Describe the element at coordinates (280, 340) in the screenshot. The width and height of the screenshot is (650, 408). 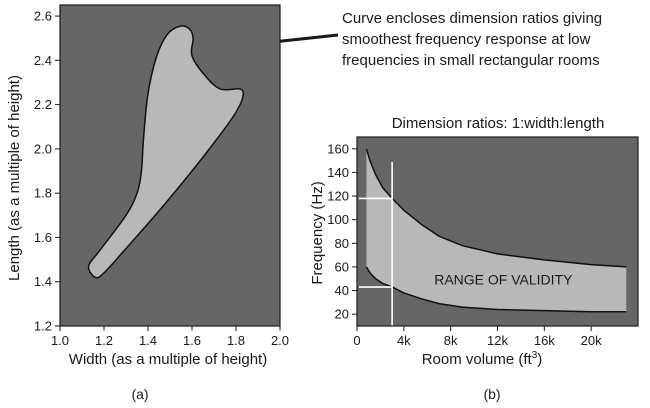
I see `chart-a-xtick-label: 2.0` at that location.